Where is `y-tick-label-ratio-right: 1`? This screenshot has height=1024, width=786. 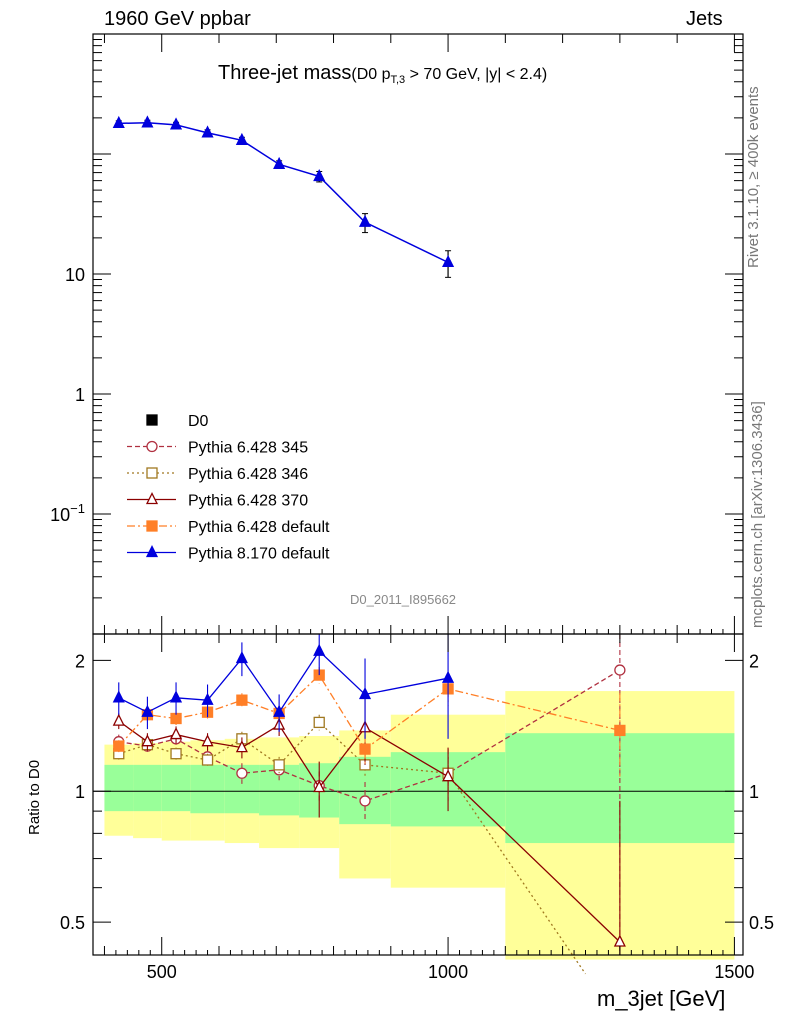
y-tick-label-ratio-right: 1 is located at coordinates (754, 792).